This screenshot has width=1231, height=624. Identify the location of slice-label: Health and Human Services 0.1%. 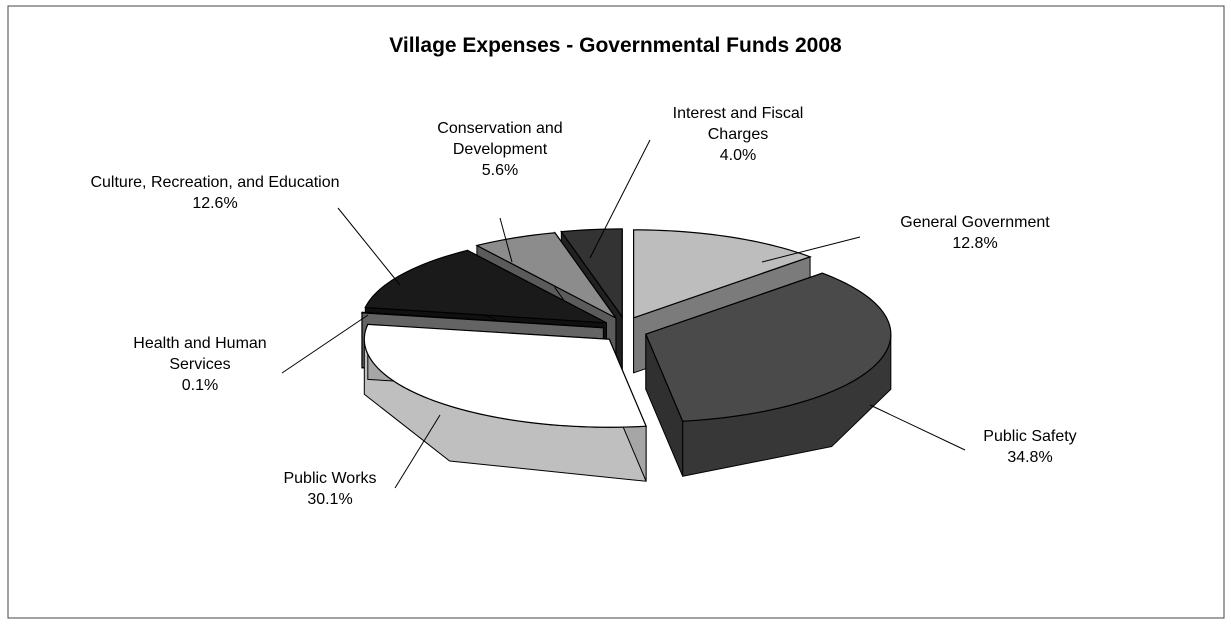
(200, 364).